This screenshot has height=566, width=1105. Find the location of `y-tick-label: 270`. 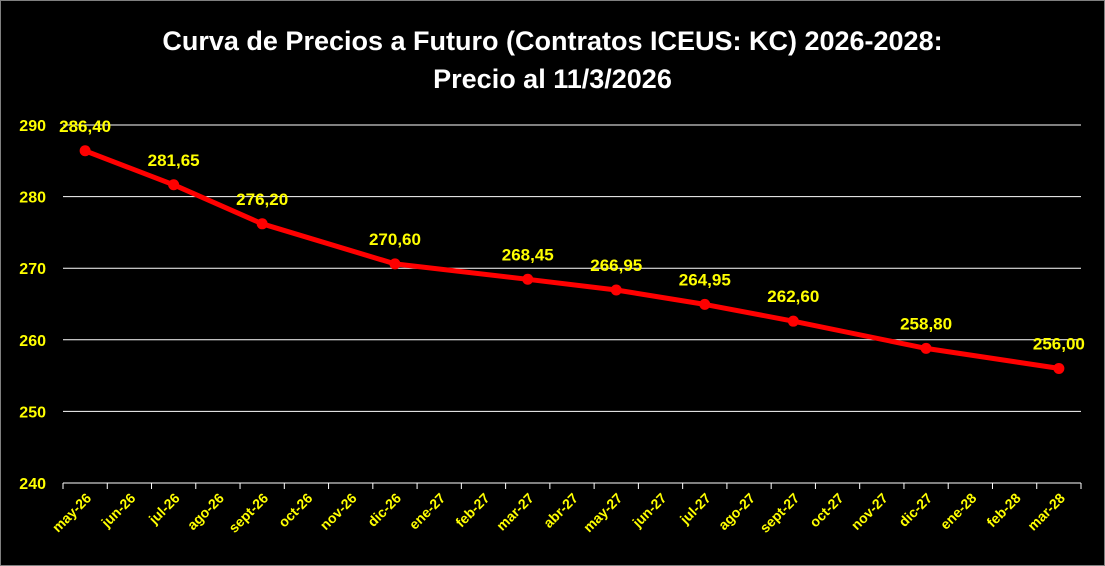

y-tick-label: 270 is located at coordinates (32, 269).